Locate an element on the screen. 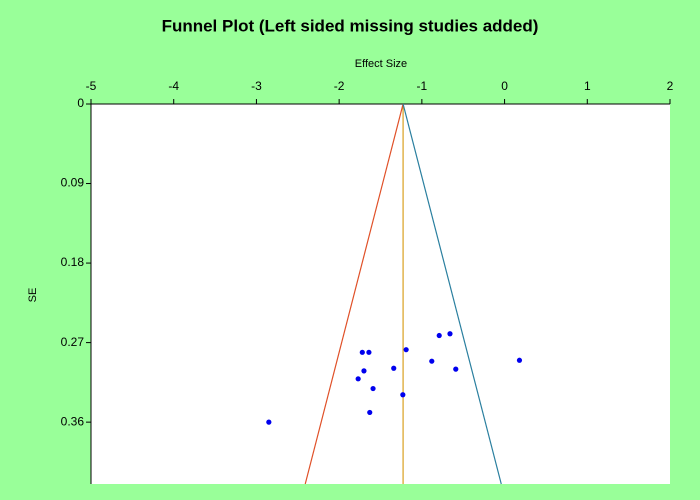 The width and height of the screenshot is (700, 500). y-tick-label: 0.27 is located at coordinates (73, 342).